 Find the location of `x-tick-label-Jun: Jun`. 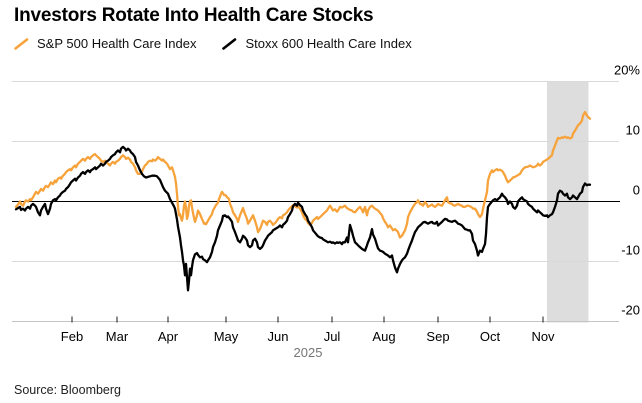

x-tick-label-Jun: Jun is located at coordinates (278, 336).